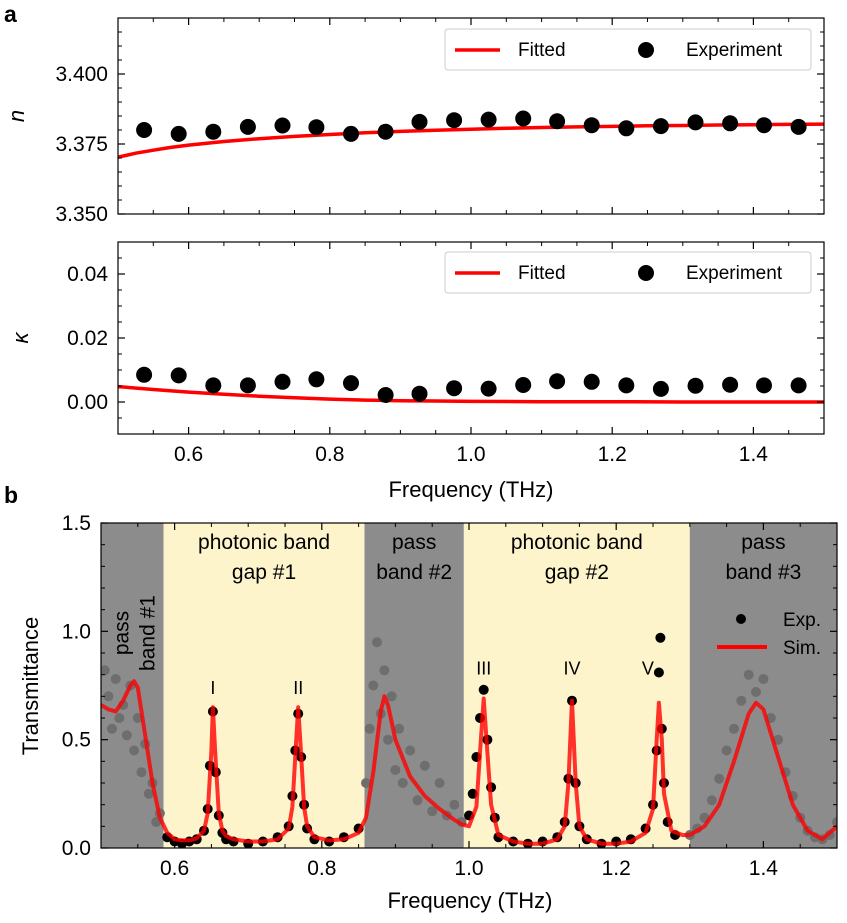 Image resolution: width=847 pixels, height=923 pixels. I want to click on region-pass, so click(414, 685).